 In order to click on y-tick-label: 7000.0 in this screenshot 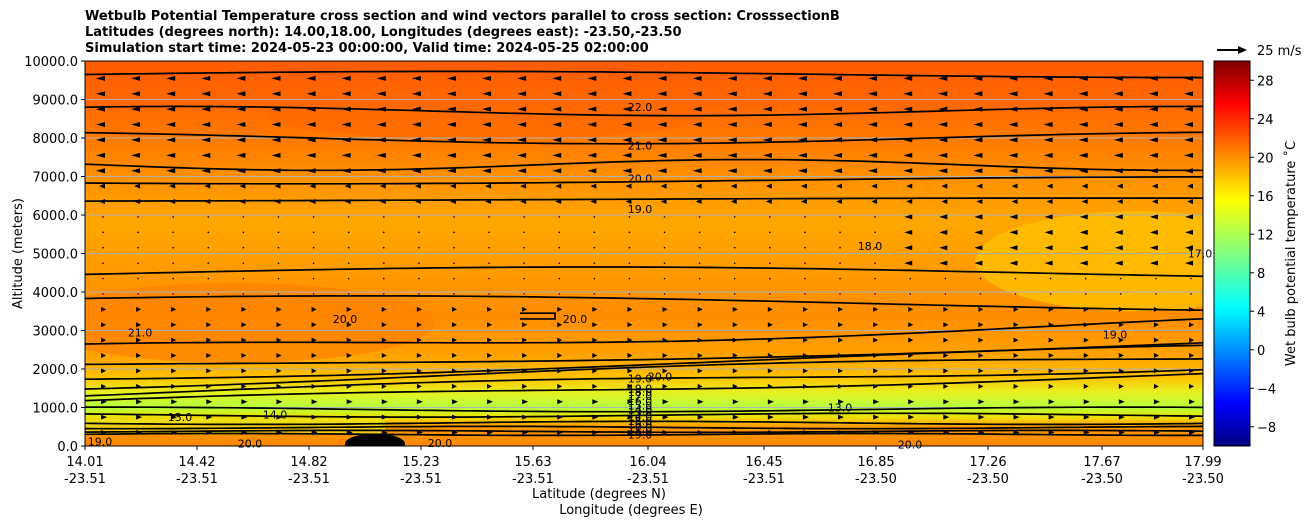, I will do `click(56, 178)`.